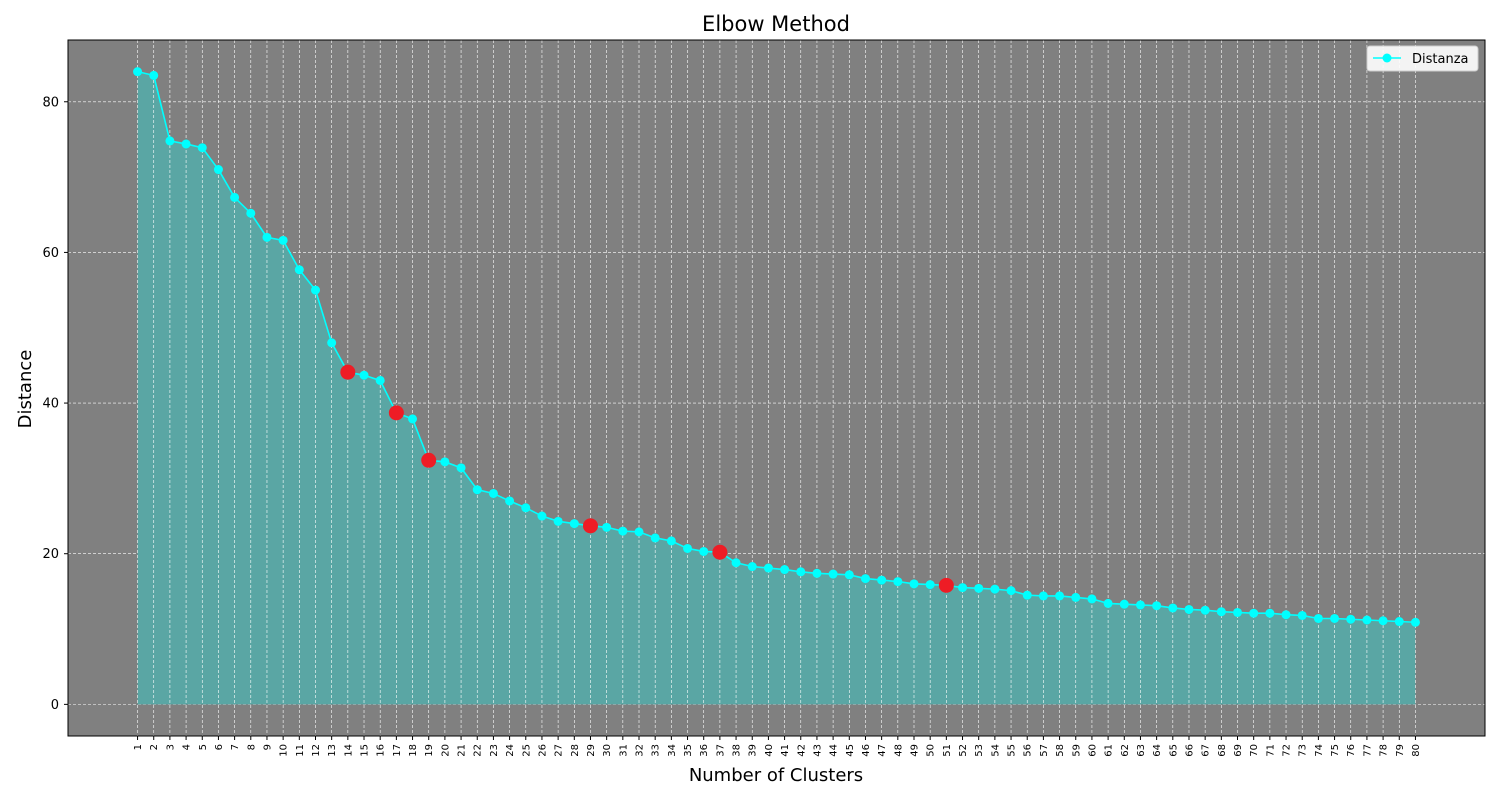 This screenshot has width=1500, height=800. Describe the element at coordinates (979, 750) in the screenshot. I see `x-tick-label: 53` at that location.